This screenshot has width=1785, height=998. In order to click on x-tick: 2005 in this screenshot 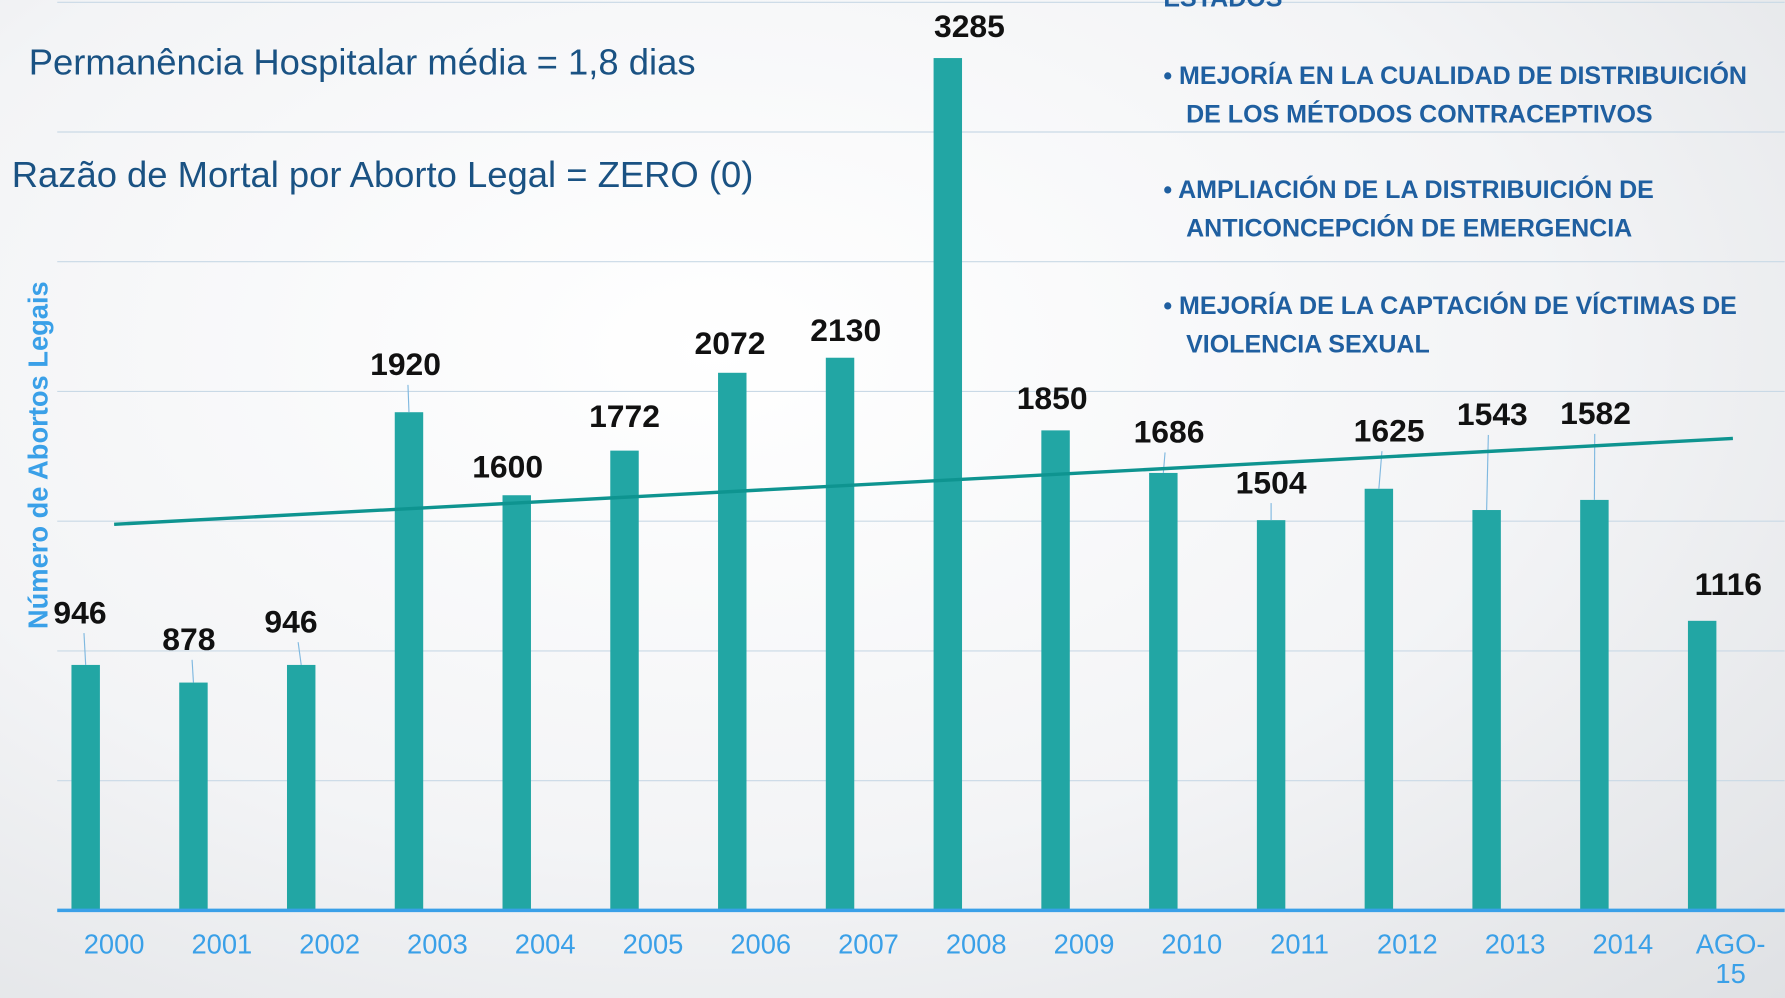, I will do `click(653, 945)`.